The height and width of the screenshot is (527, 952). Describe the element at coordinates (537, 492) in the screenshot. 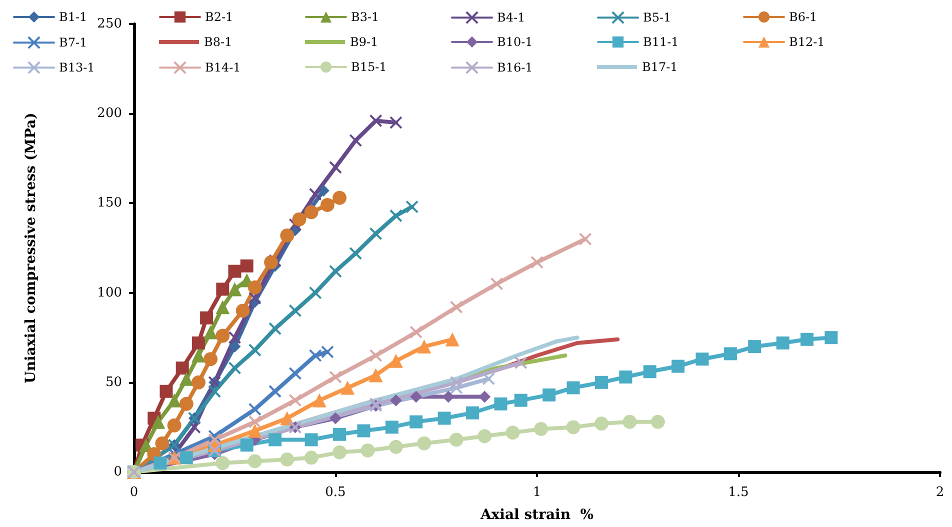

I see `x-tick-label: 1` at that location.